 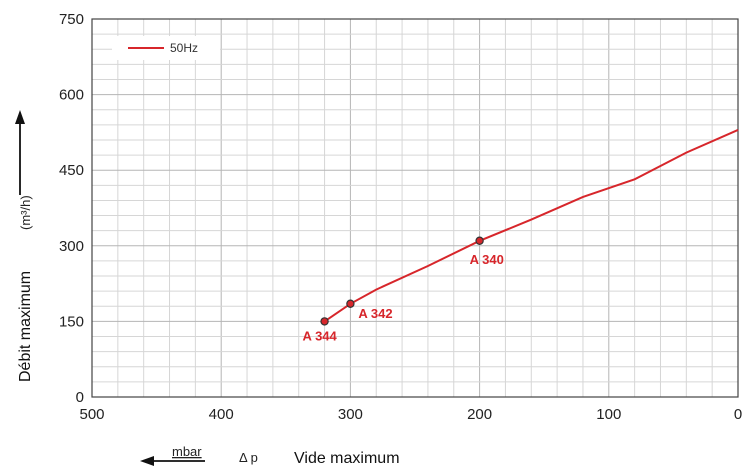 I want to click on legend: 50Hz, so click(x=166, y=48).